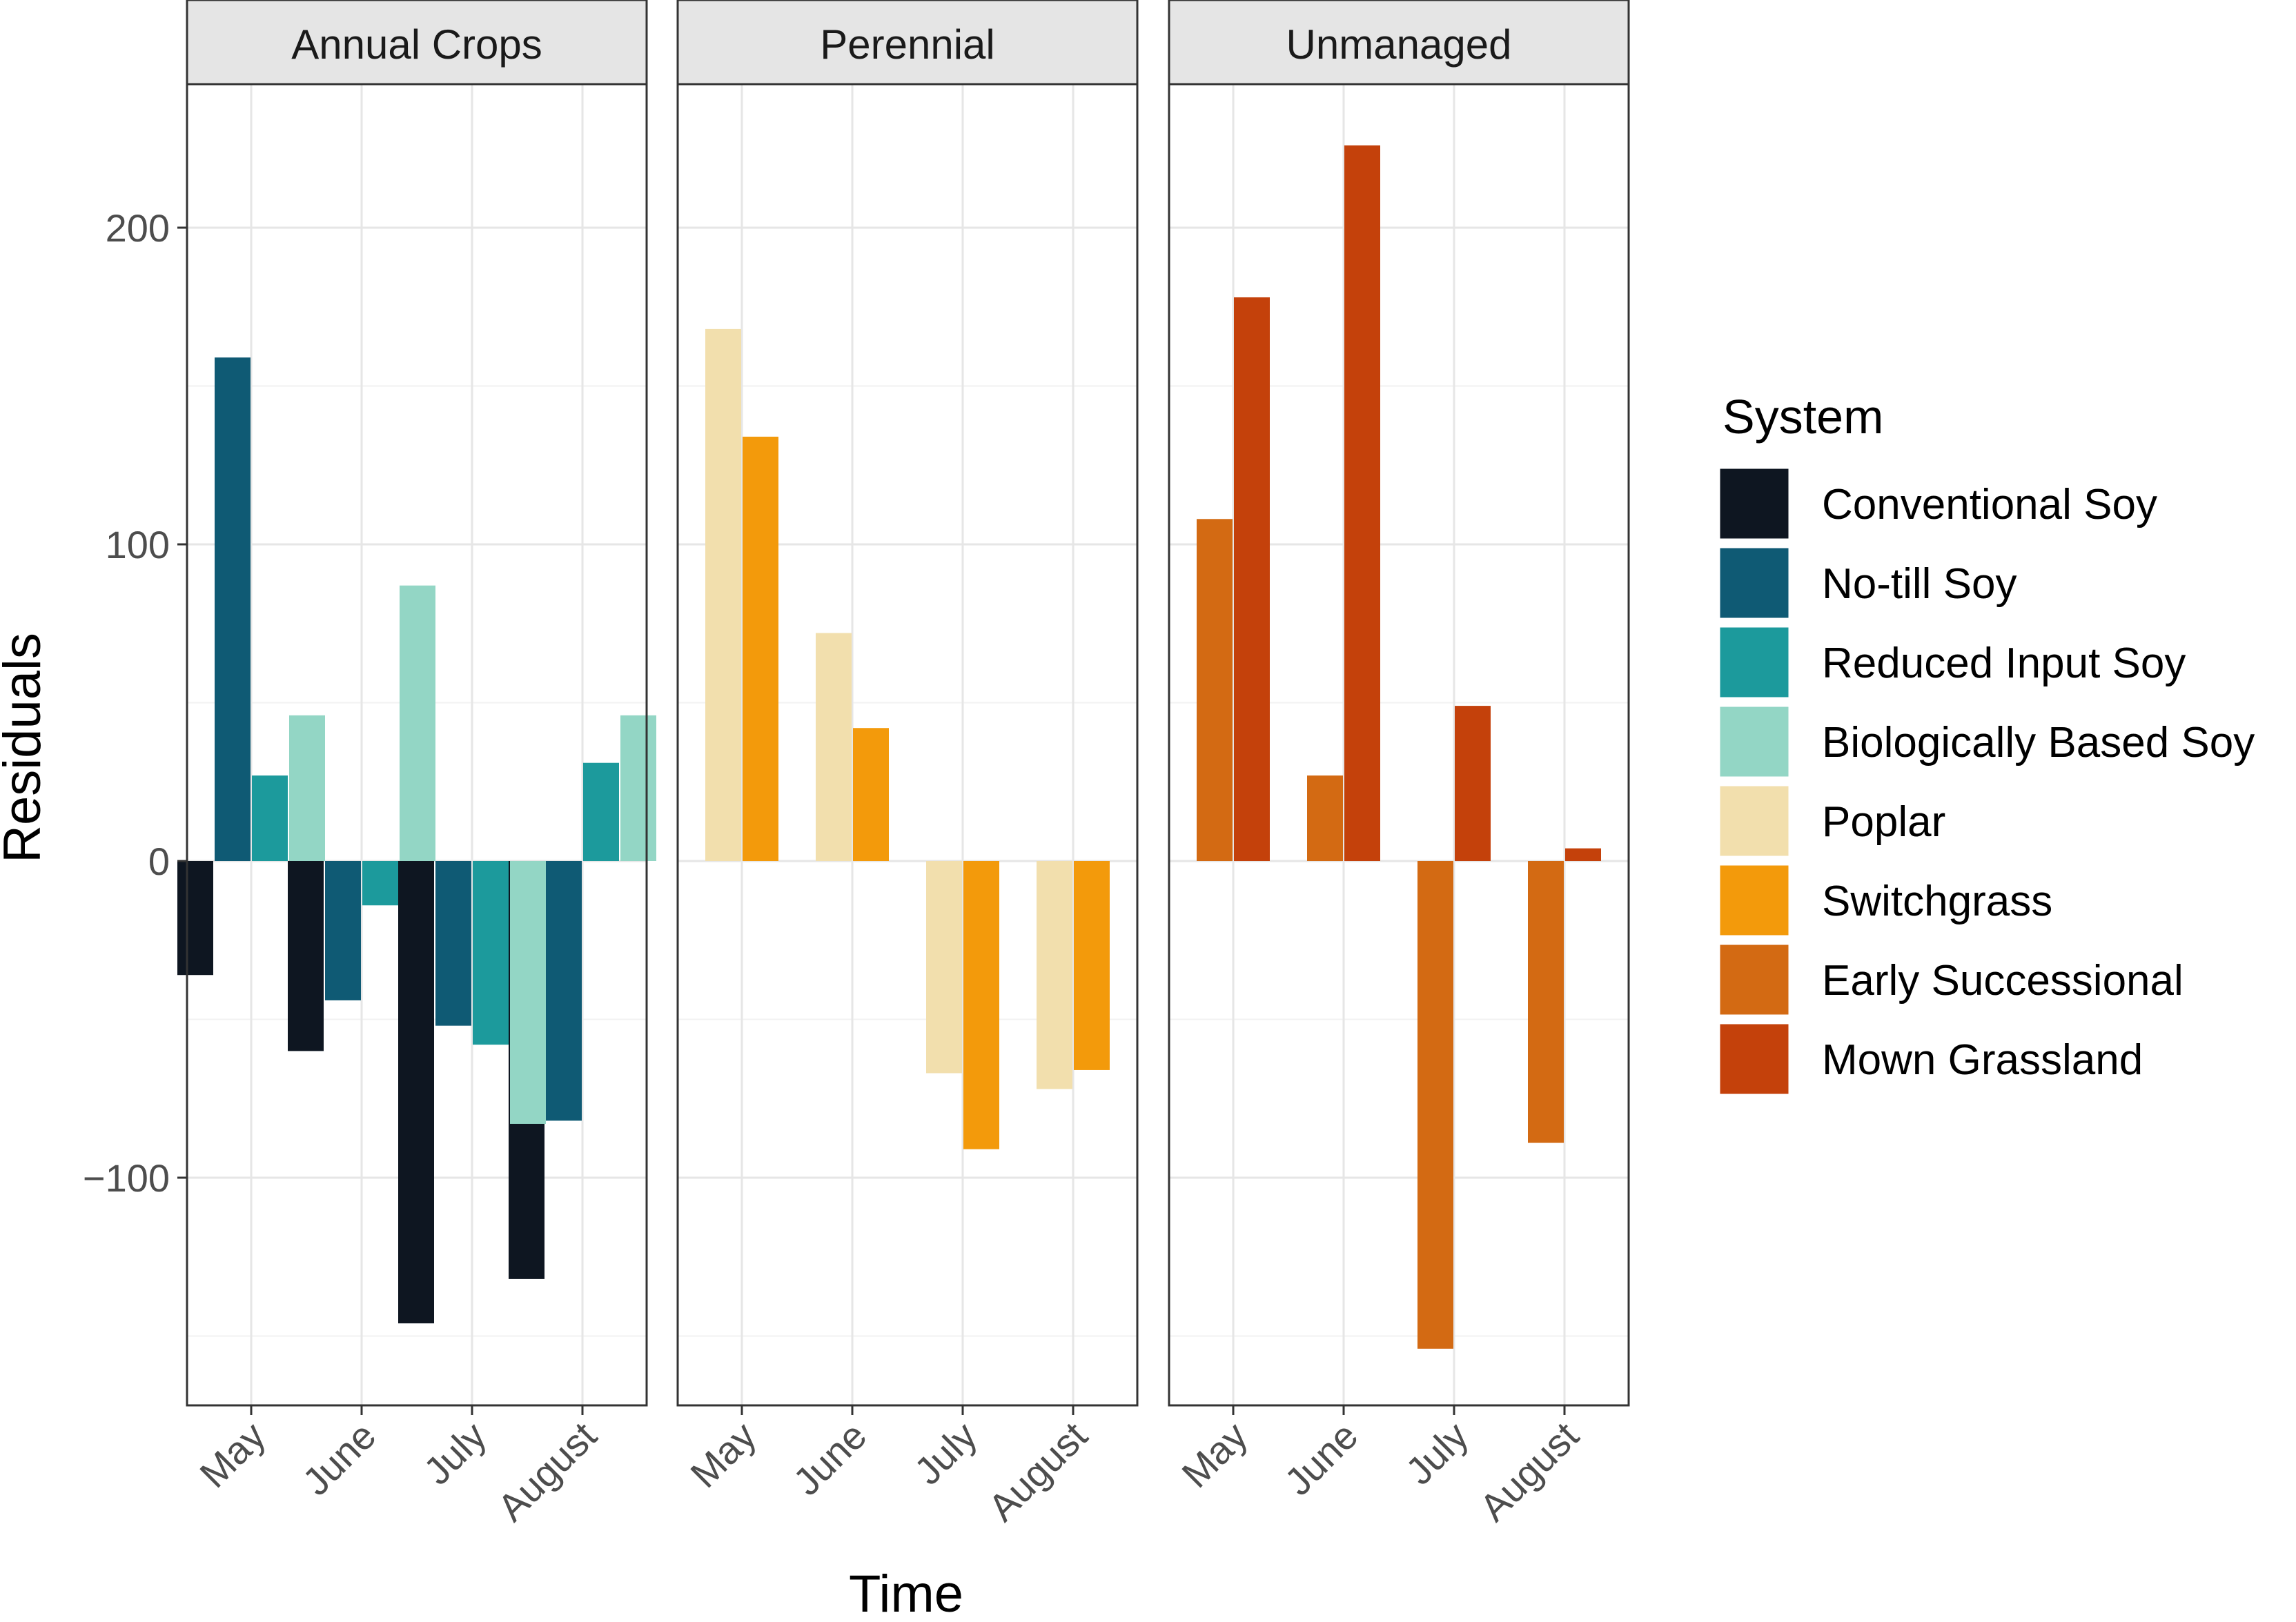  I want to click on legend-item-mown-grassland: Mown Grassland, so click(1930, 1059).